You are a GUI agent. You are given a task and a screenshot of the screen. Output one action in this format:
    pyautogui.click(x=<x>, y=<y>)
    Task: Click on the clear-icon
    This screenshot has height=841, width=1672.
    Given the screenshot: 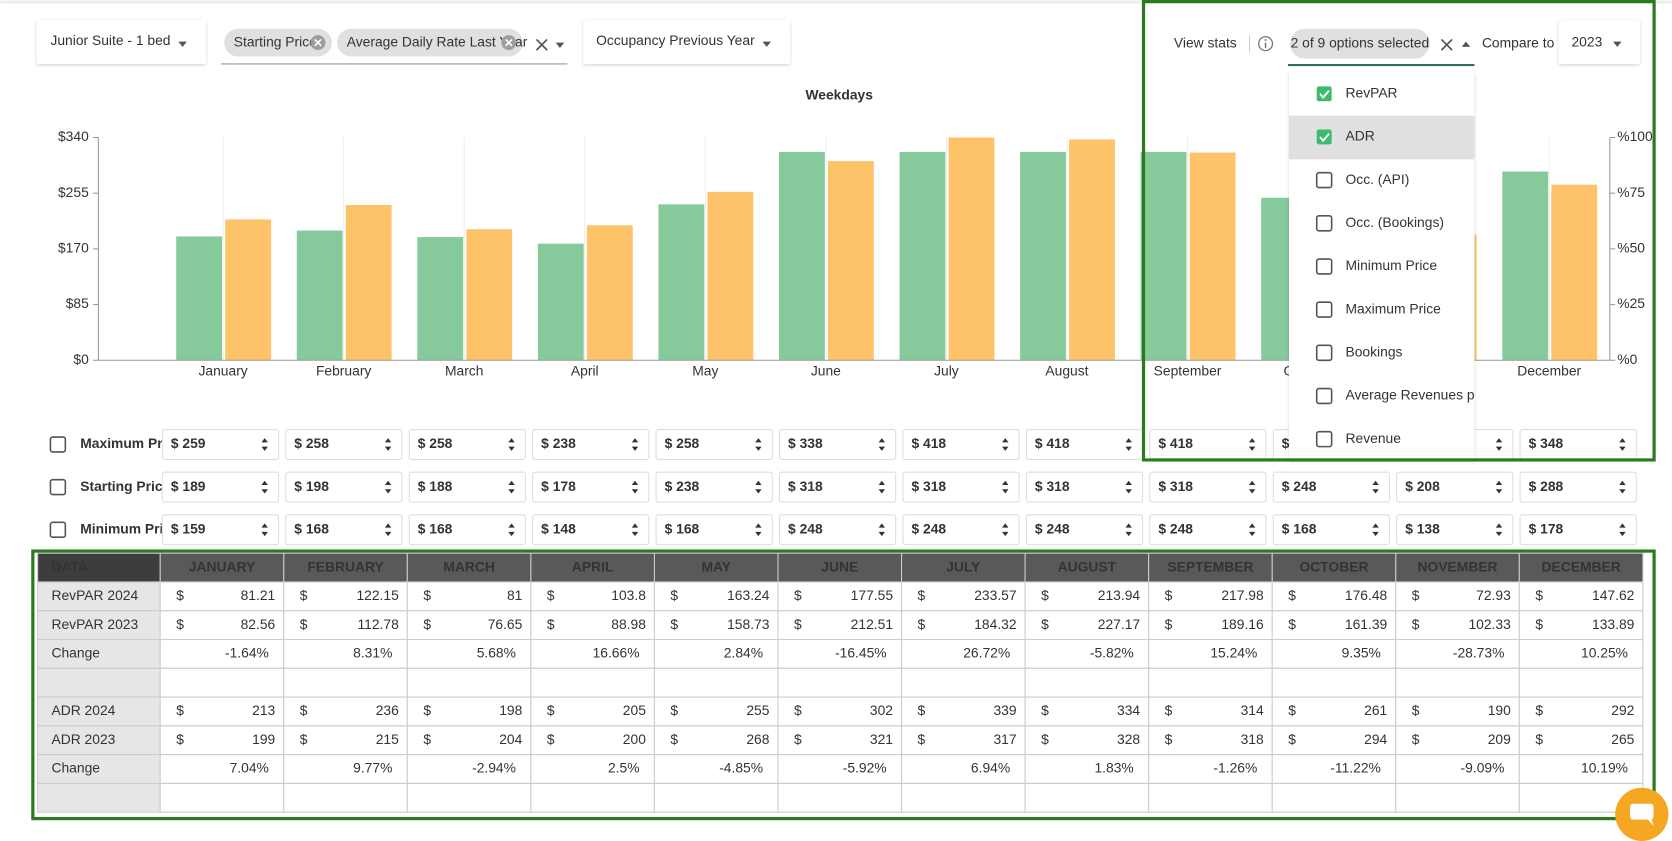 What is the action you would take?
    pyautogui.click(x=541, y=44)
    